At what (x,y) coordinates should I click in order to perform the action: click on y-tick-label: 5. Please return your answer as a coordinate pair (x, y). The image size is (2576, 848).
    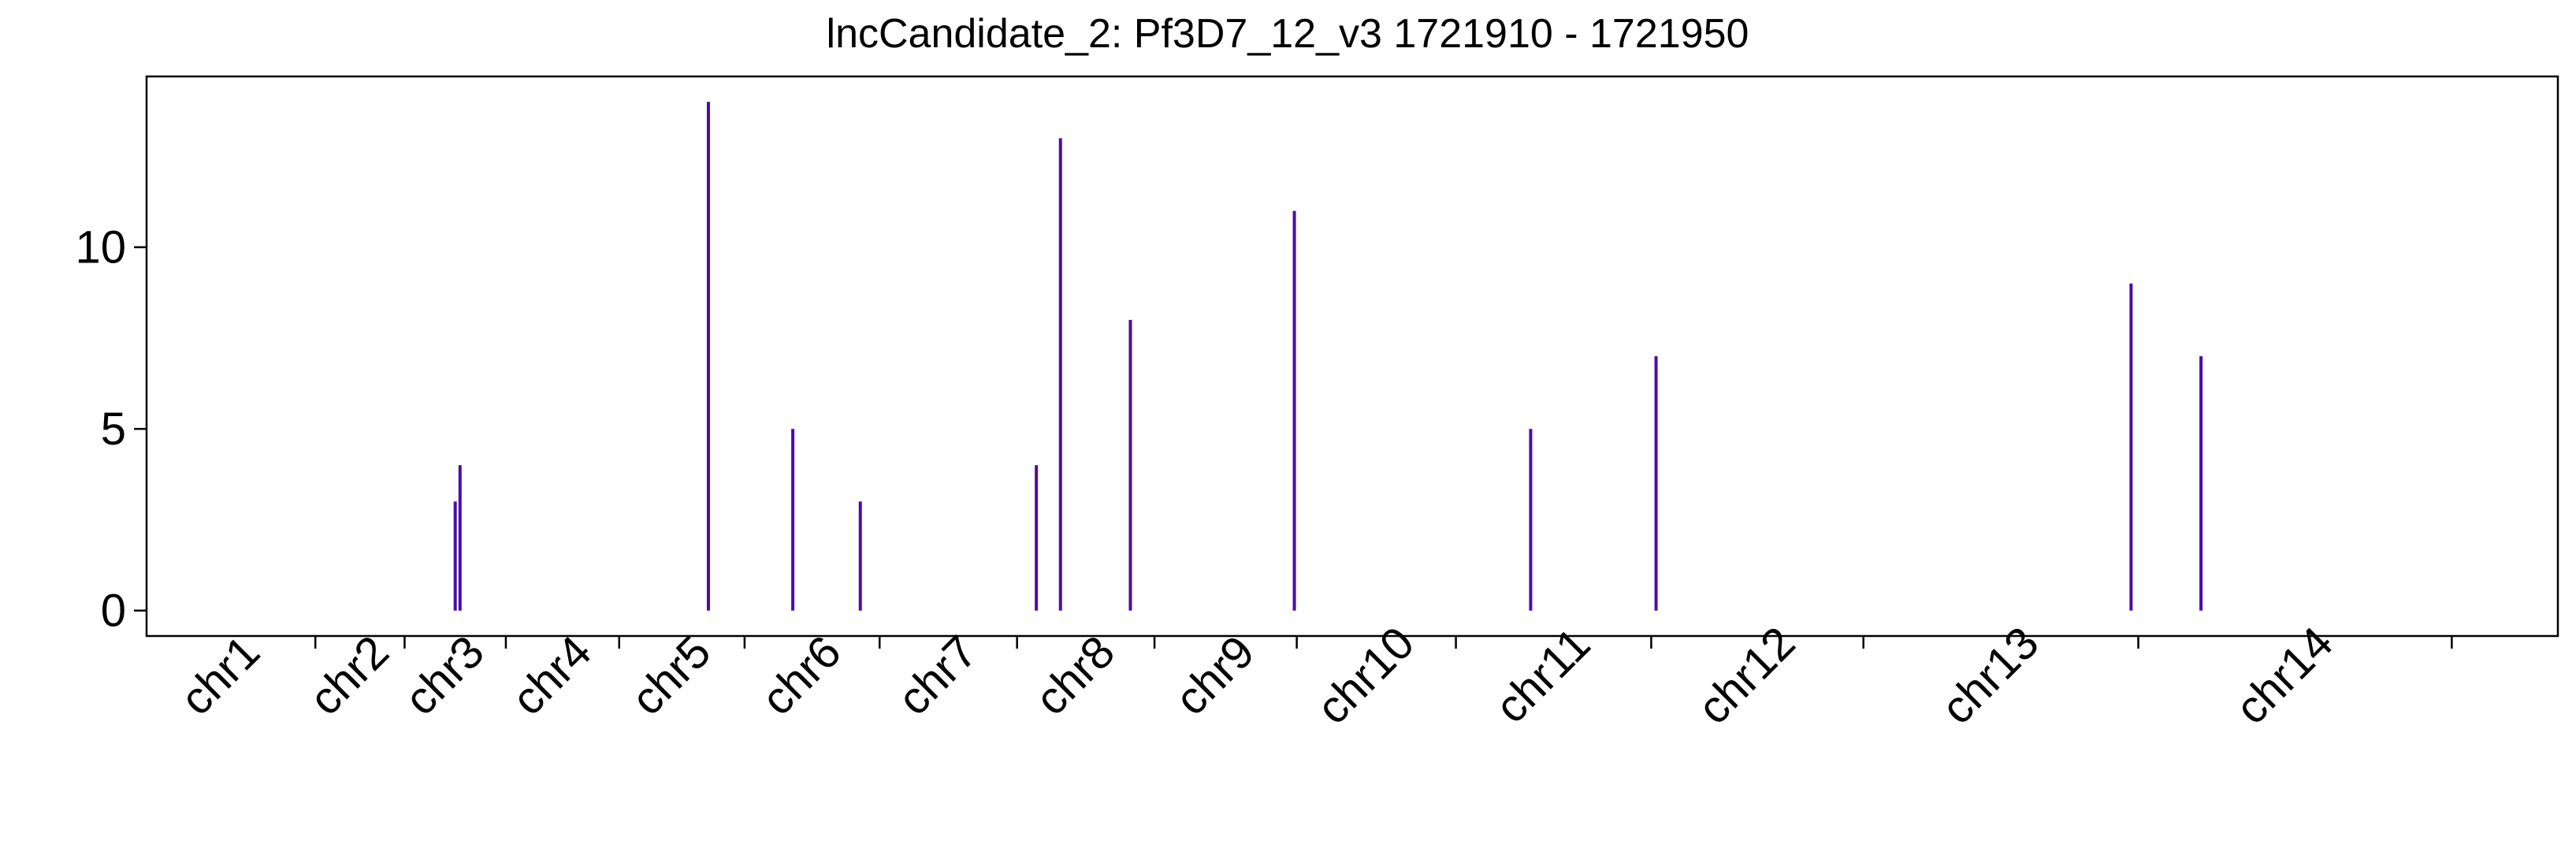
    Looking at the image, I should click on (113, 429).